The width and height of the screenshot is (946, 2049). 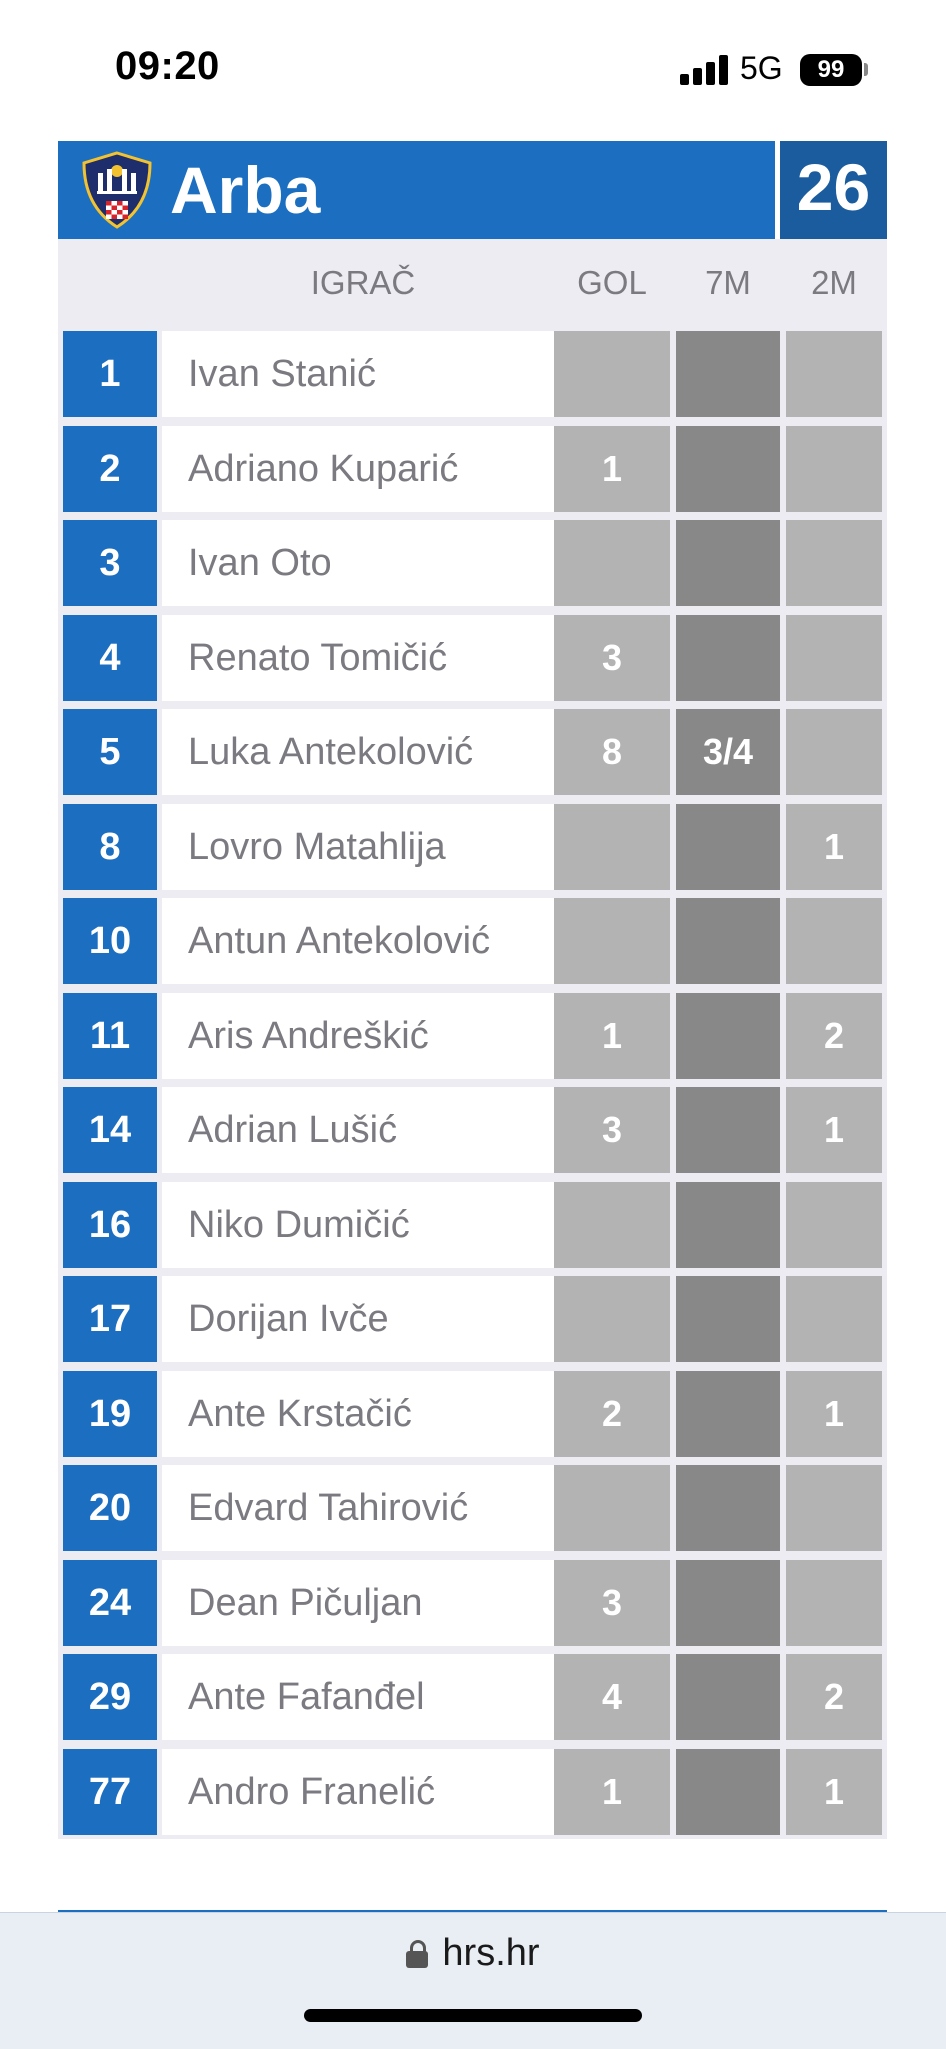 I want to click on status-bar: 09:20 5G 99, so click(x=473, y=70).